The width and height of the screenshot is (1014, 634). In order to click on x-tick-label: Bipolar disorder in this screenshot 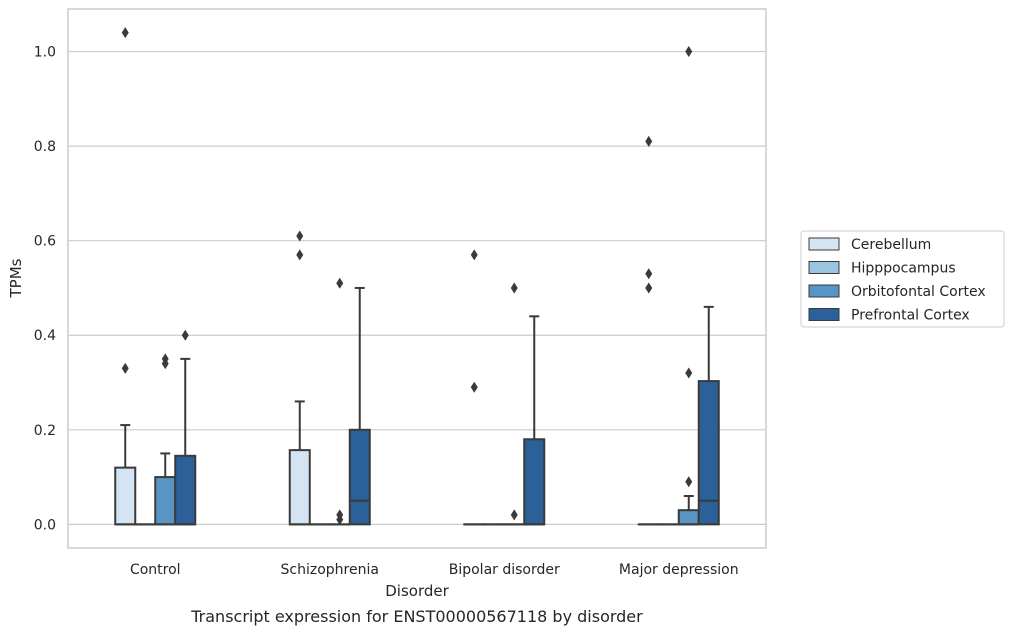, I will do `click(504, 570)`.